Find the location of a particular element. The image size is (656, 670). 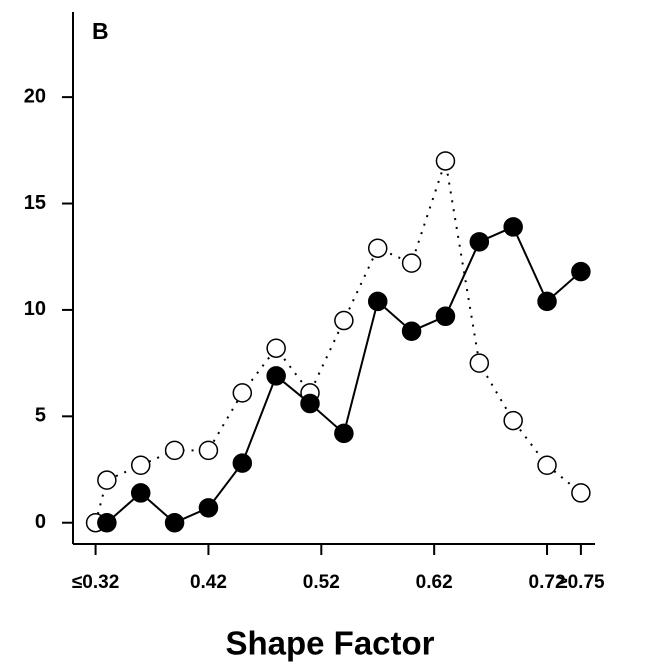

x-tick-label: 0.72 is located at coordinates (547, 582).